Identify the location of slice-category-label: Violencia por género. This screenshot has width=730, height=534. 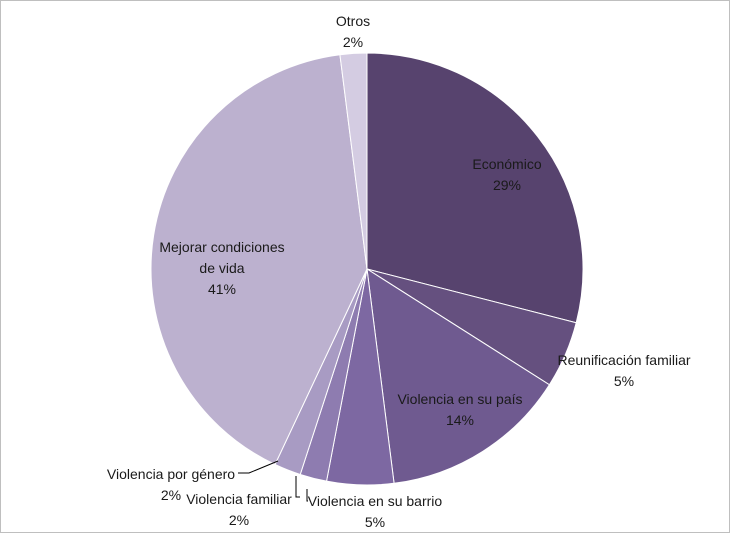
(171, 474).